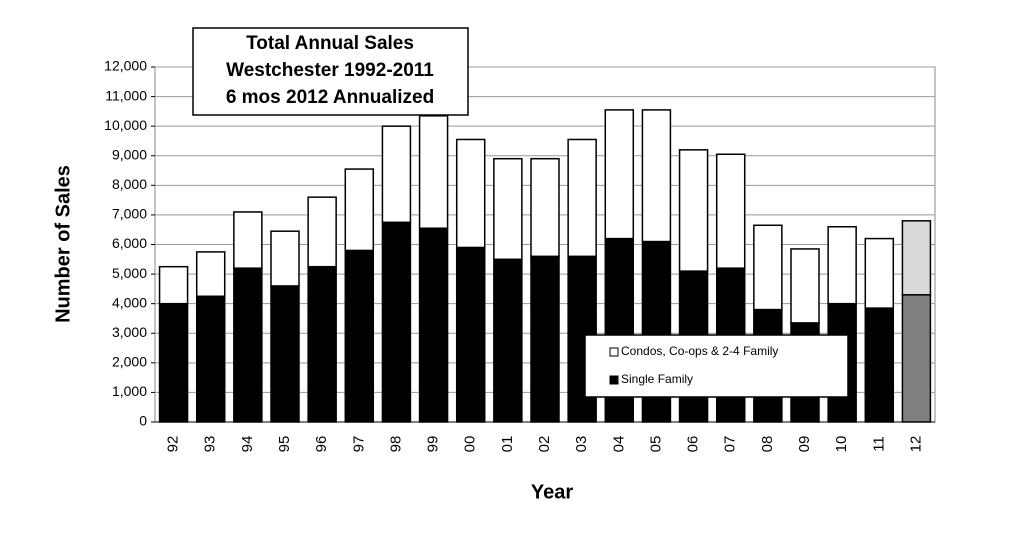  What do you see at coordinates (470, 444) in the screenshot?
I see `x-tick-label: 00` at bounding box center [470, 444].